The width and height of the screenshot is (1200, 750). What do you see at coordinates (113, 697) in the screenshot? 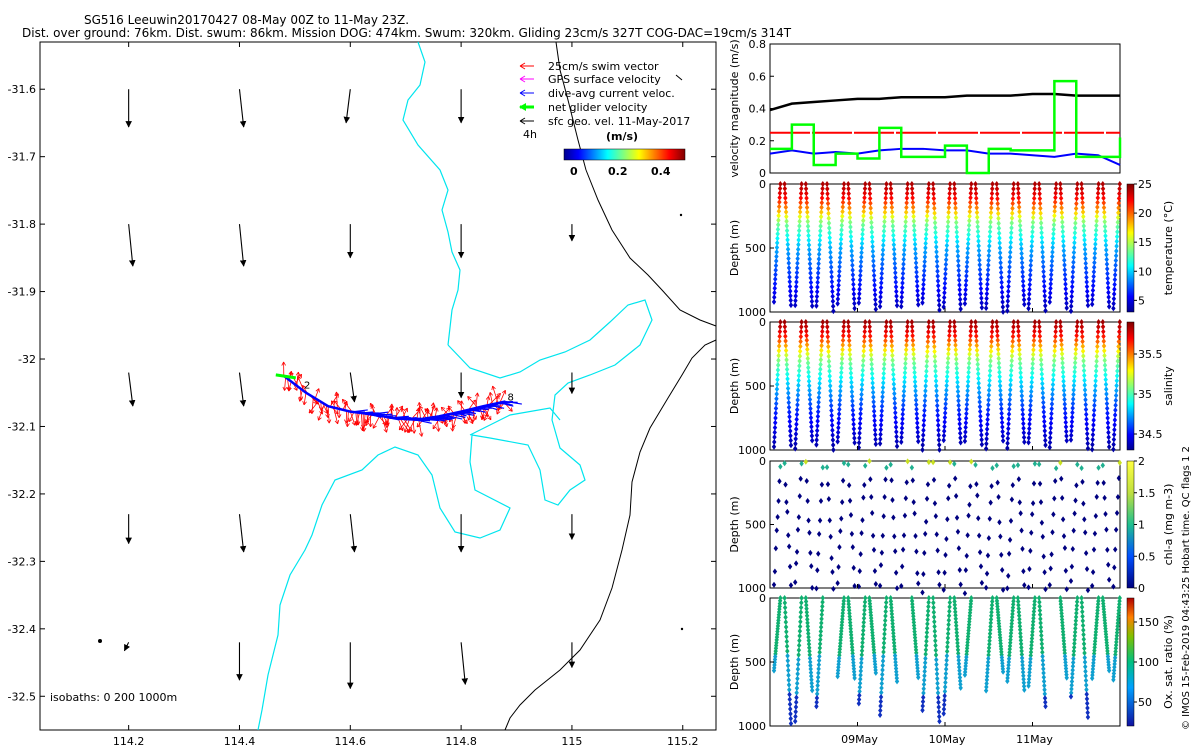
I see `isobath-label: isobaths: 0 200 1000m` at bounding box center [113, 697].